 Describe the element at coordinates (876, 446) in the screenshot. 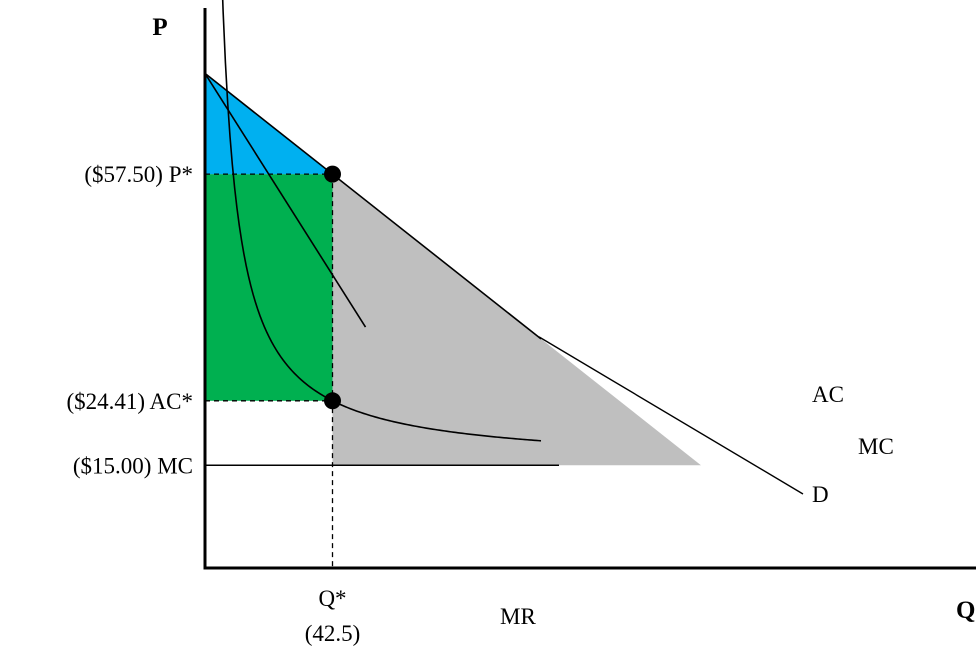

I see `mc-label: MC` at that location.